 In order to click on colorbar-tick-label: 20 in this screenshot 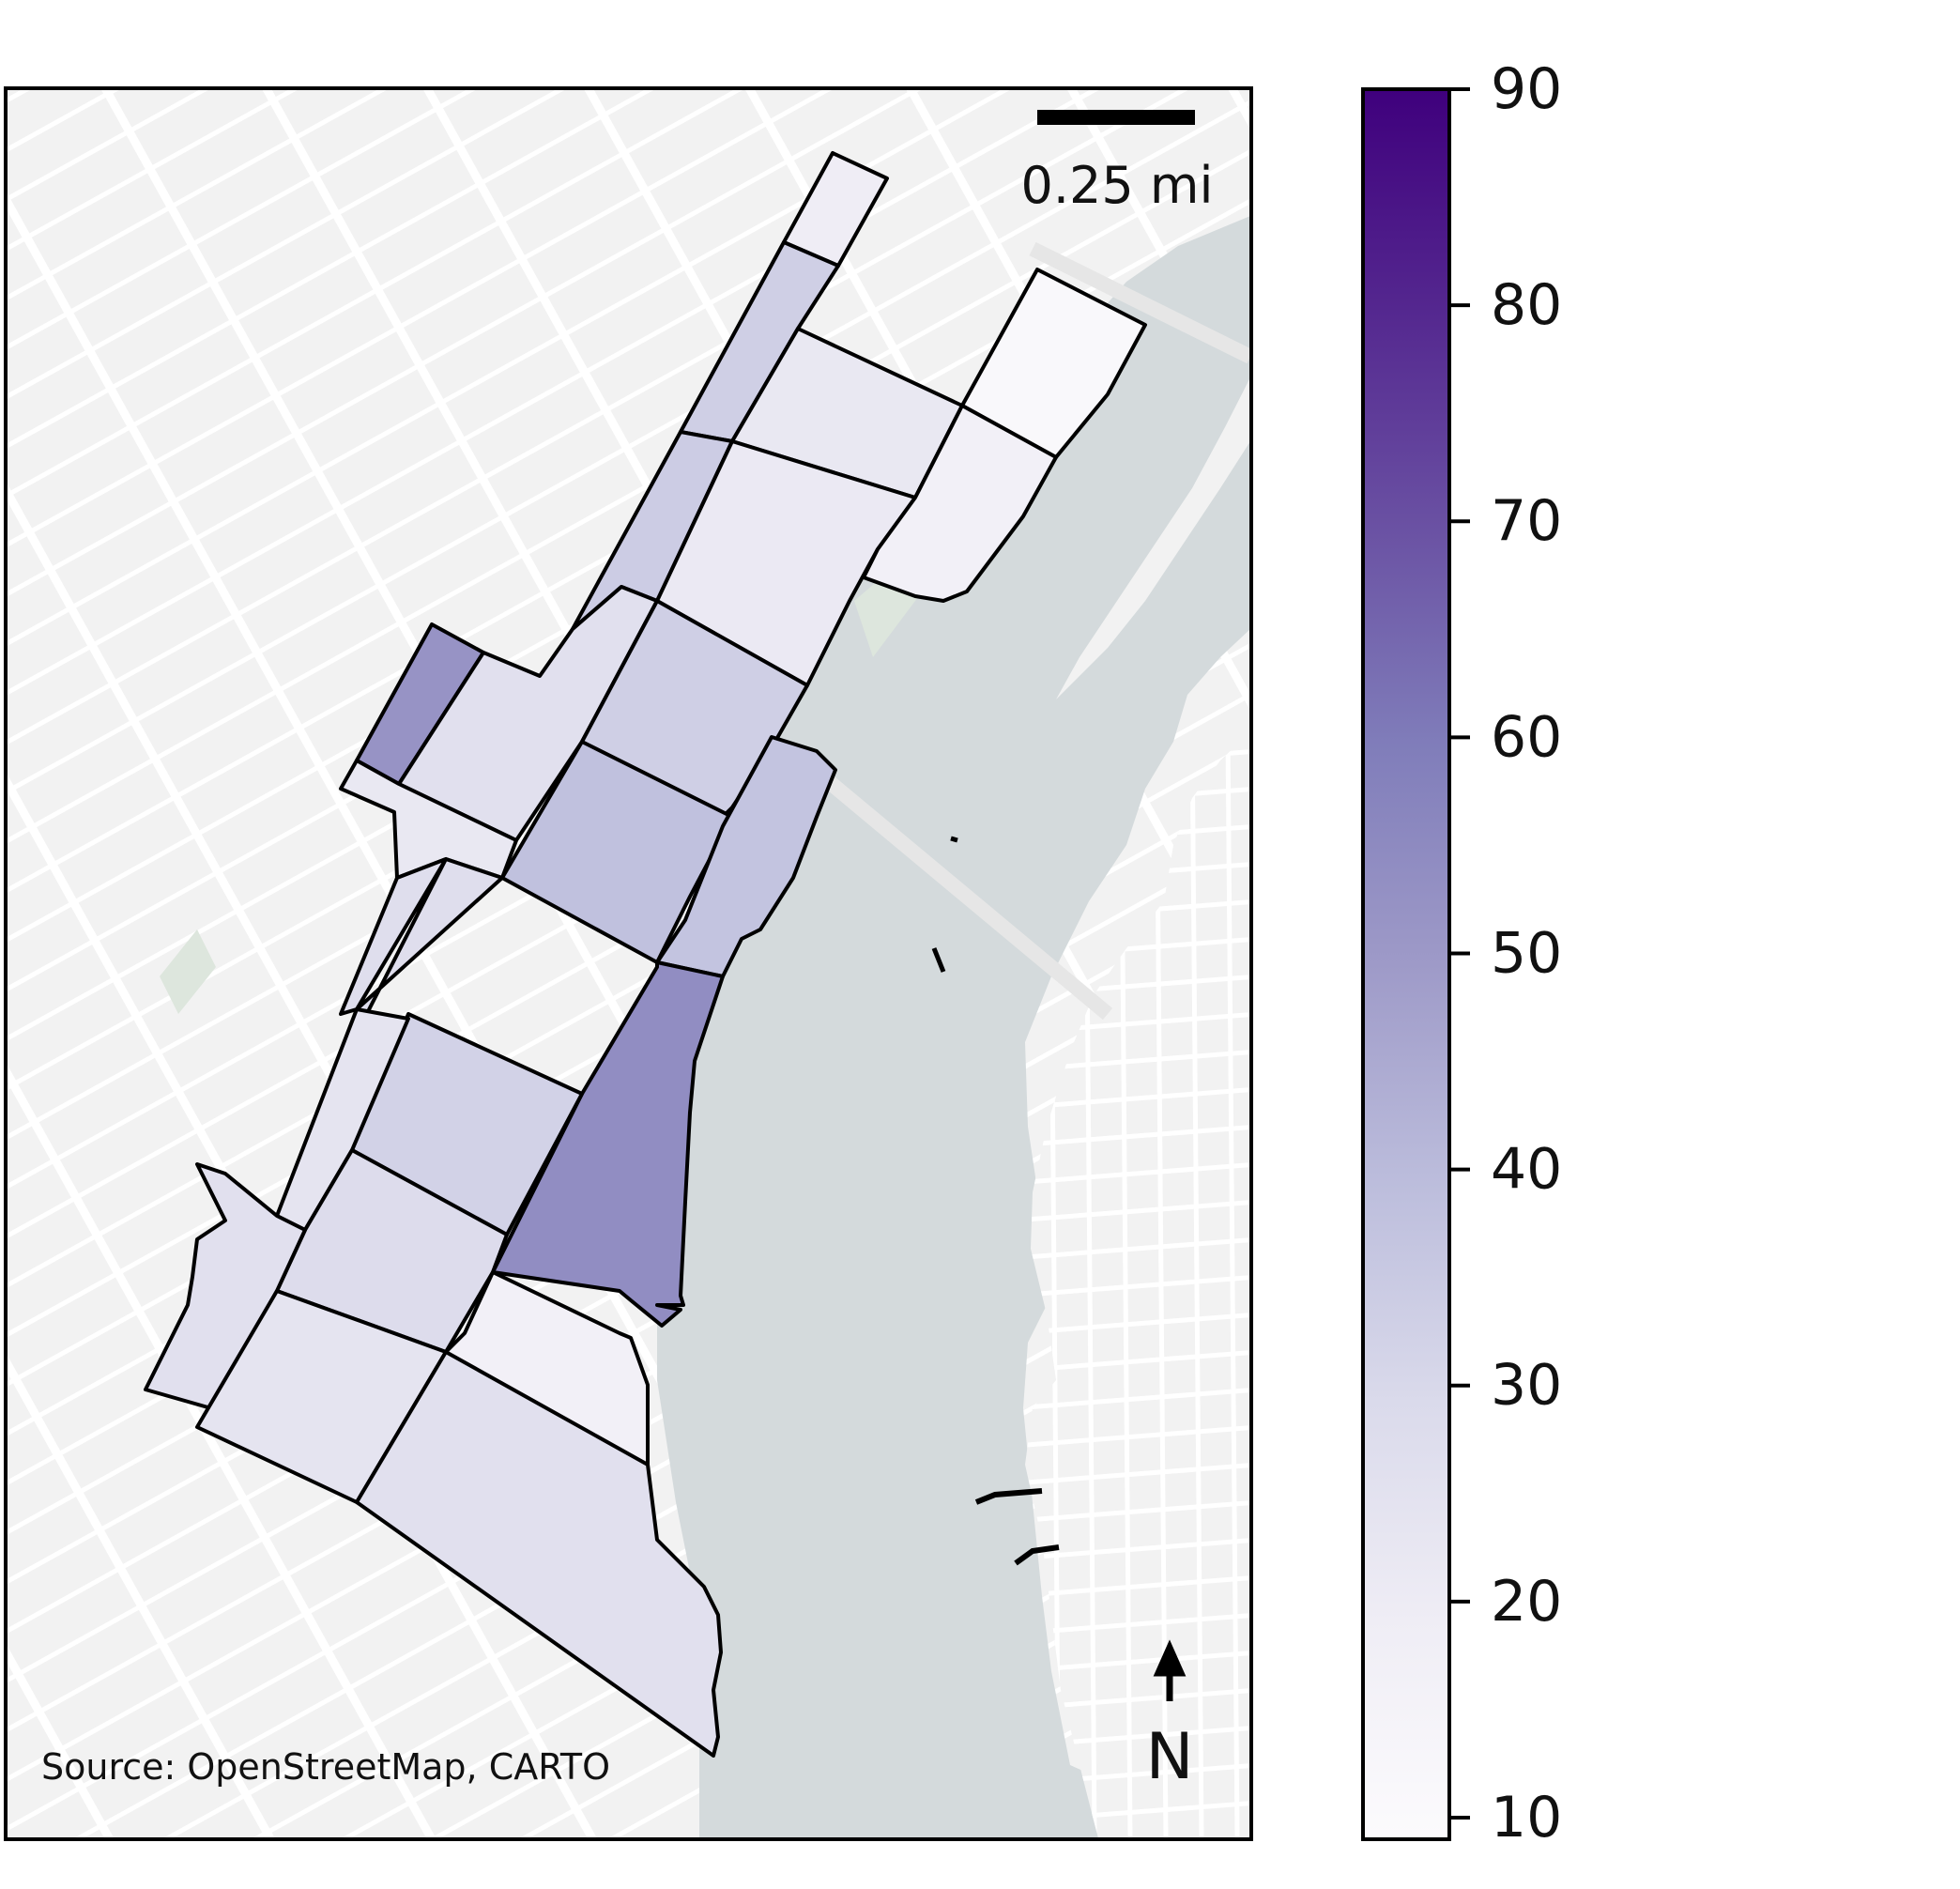, I will do `click(1526, 1602)`.